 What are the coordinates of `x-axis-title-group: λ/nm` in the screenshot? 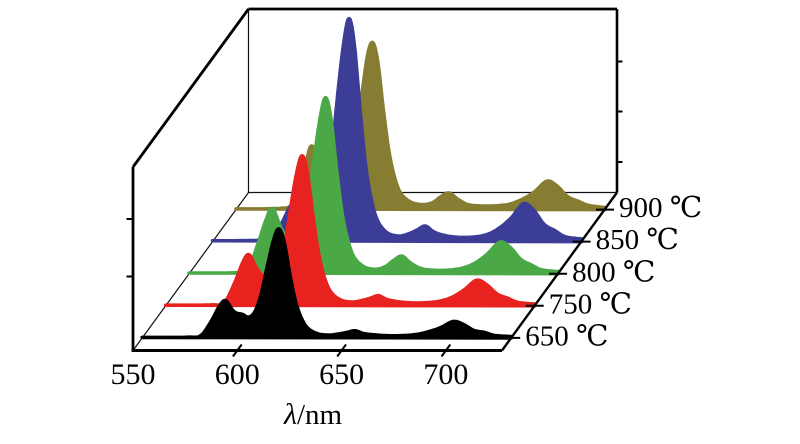 It's located at (313, 414).